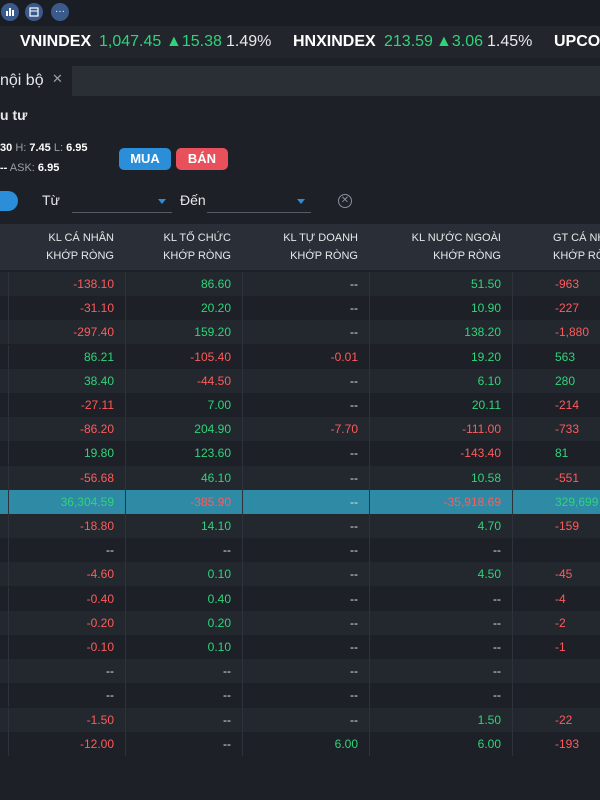 This screenshot has width=600, height=800. What do you see at coordinates (100, 647) in the screenshot?
I see `table-cell: -0.10` at bounding box center [100, 647].